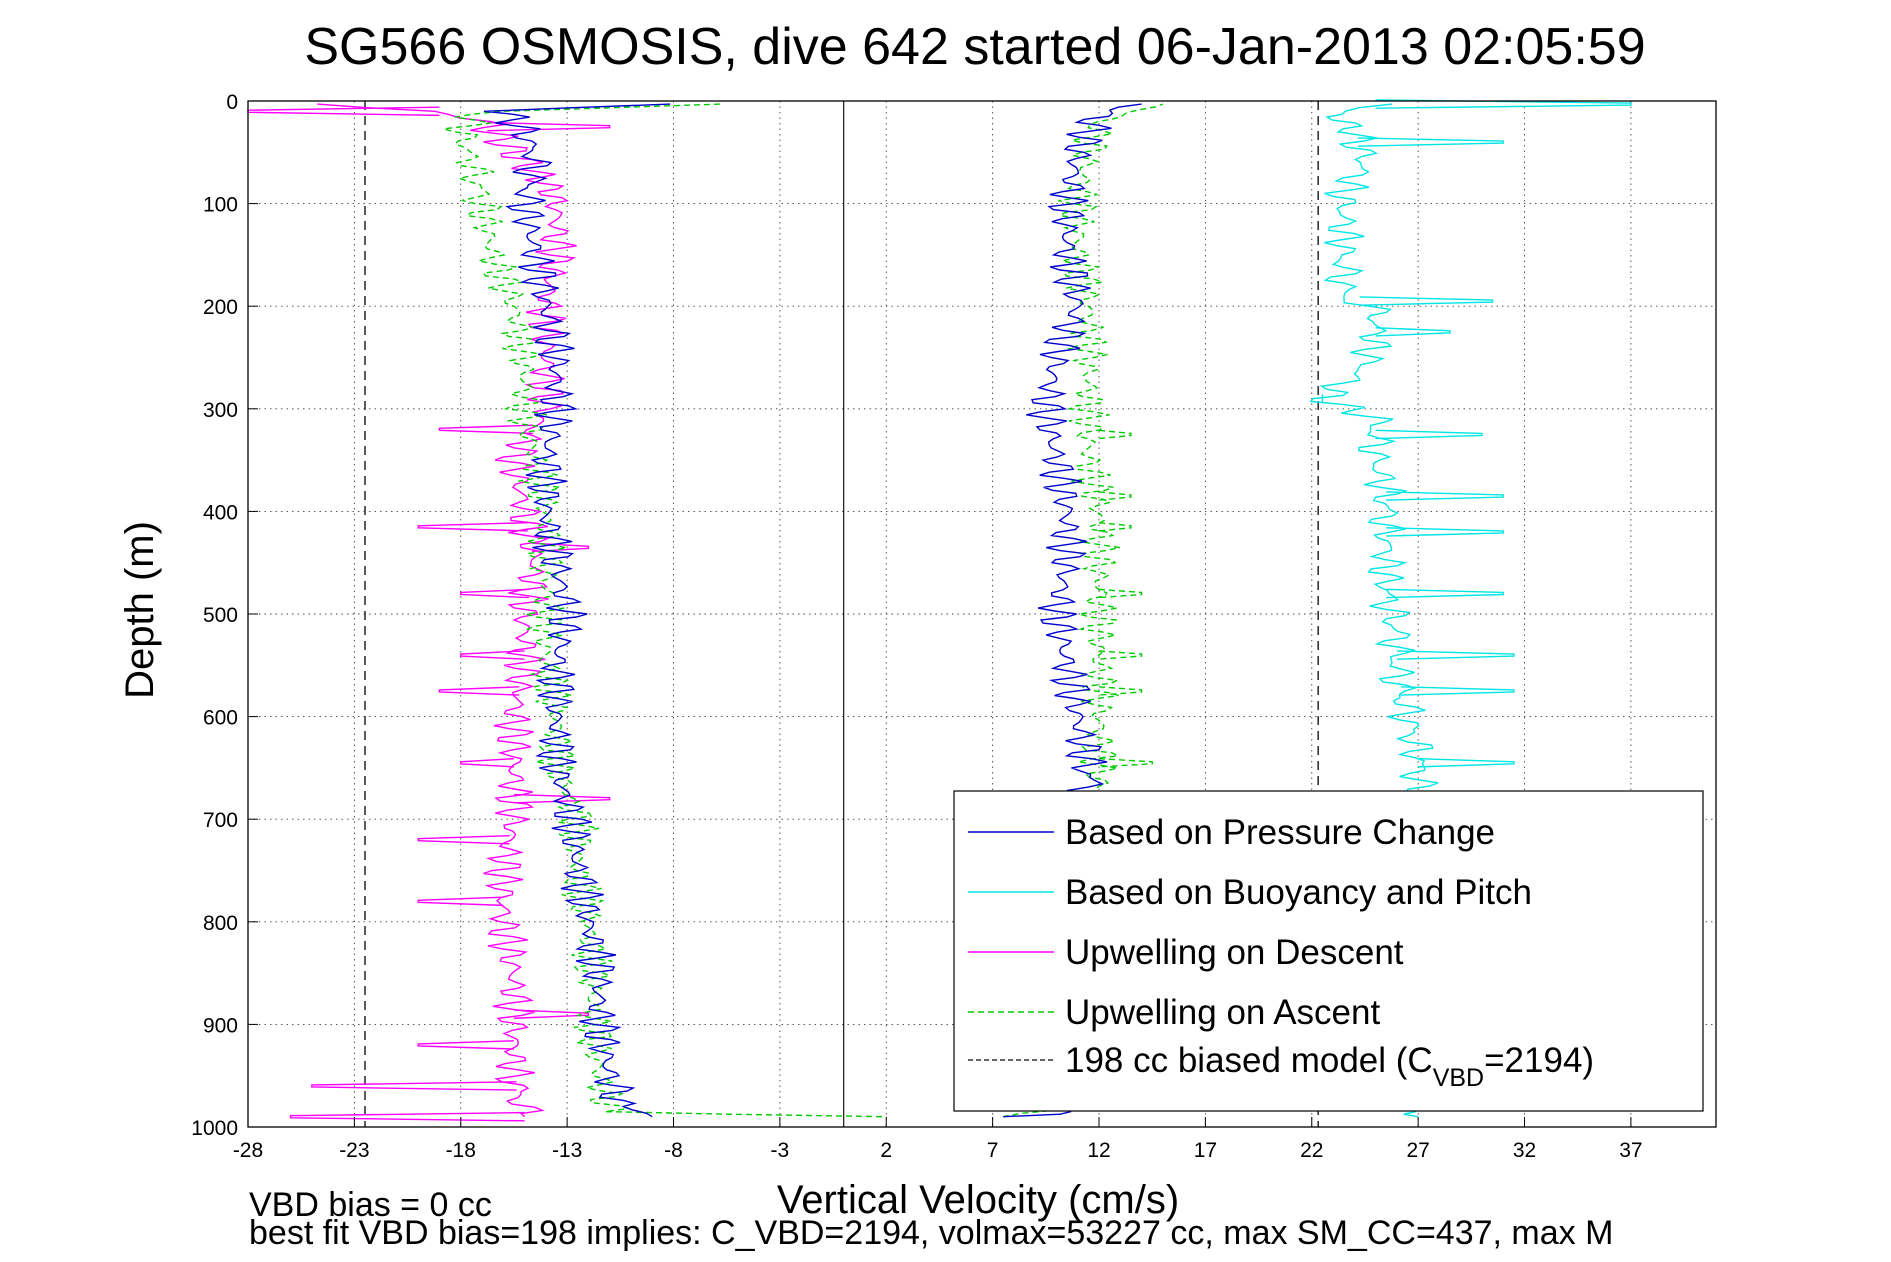  What do you see at coordinates (220, 205) in the screenshot?
I see `y-tick-label: 100` at bounding box center [220, 205].